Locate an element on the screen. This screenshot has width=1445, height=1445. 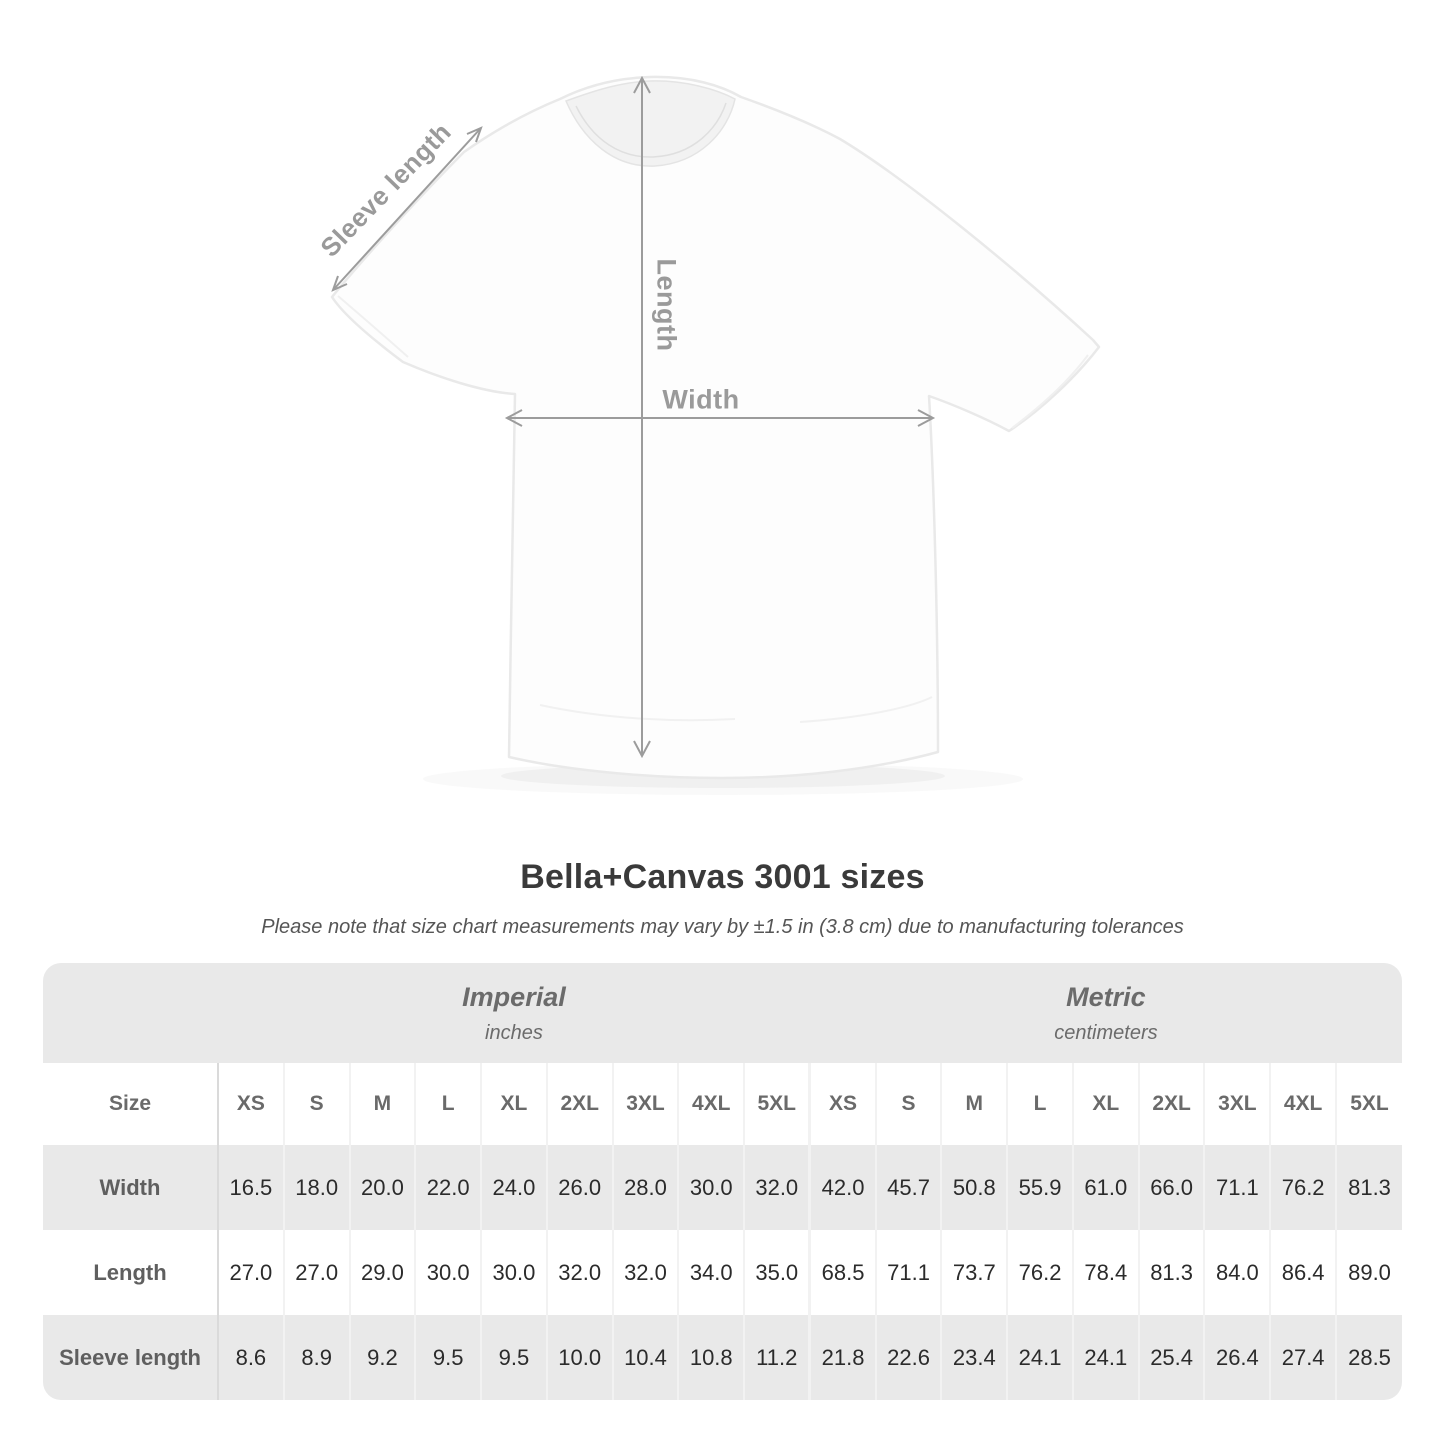
value-cell: 23.4 is located at coordinates (974, 1357).